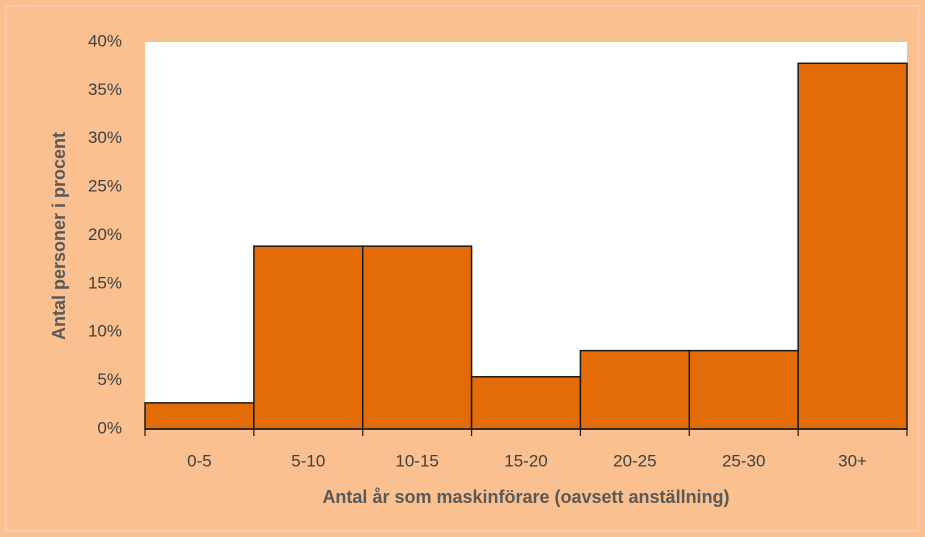 The width and height of the screenshot is (925, 537). Describe the element at coordinates (852, 460) in the screenshot. I see `x-tick-label: 30+` at that location.